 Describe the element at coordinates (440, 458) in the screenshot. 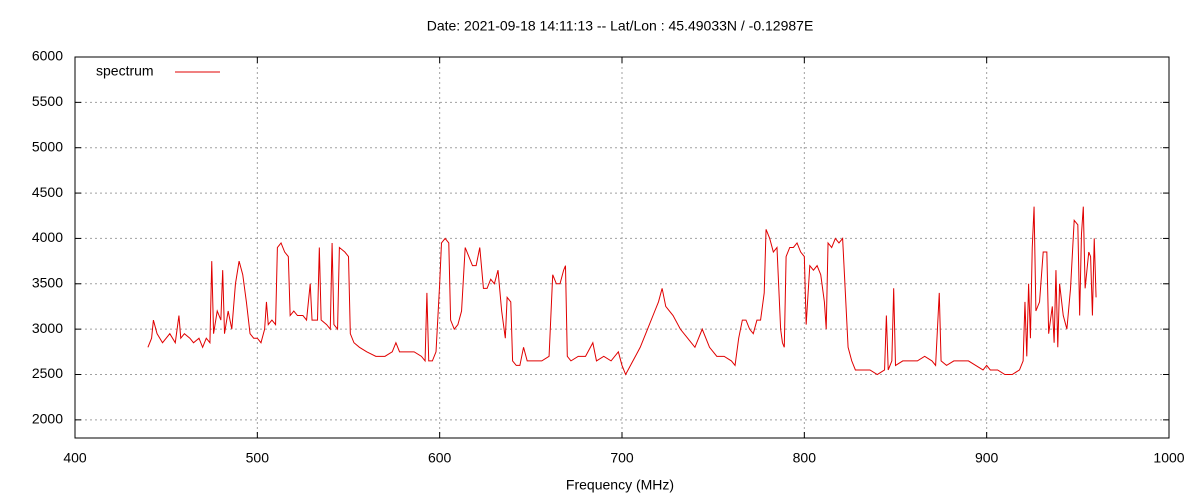

I see `x-tick-label: 600` at that location.